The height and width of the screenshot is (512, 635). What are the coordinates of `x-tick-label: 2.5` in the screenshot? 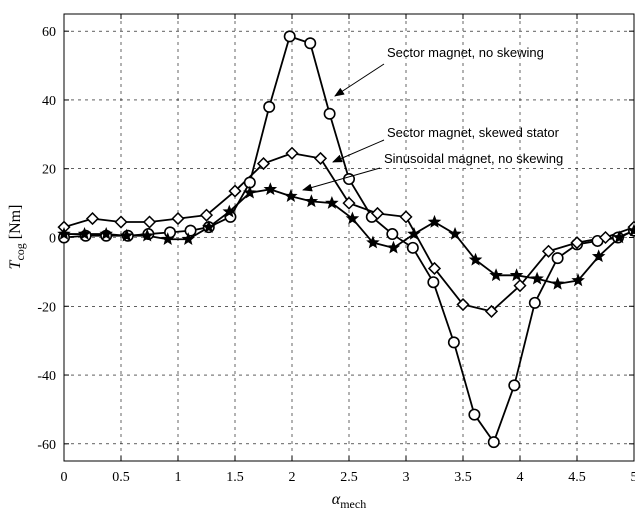 It's located at (349, 477).